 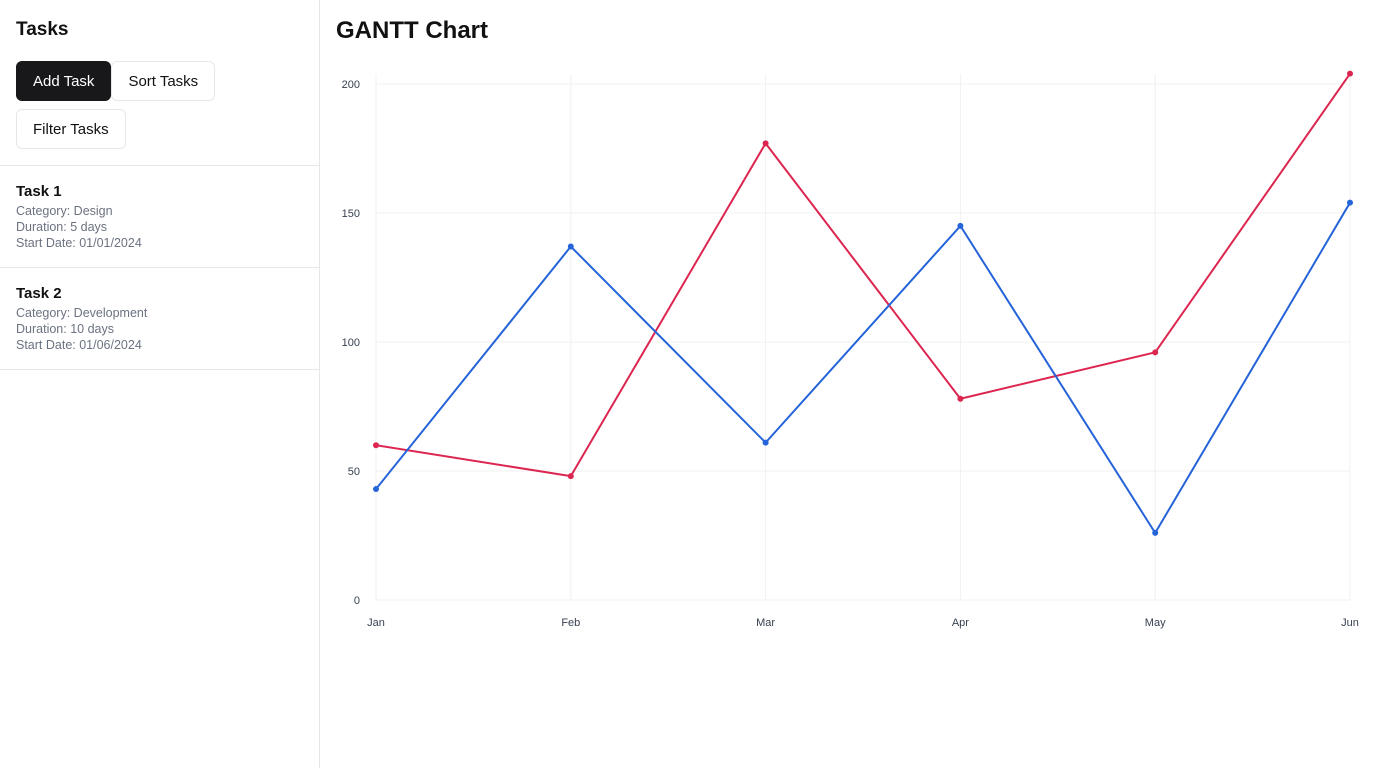 What do you see at coordinates (82, 313) in the screenshot?
I see `task-category: Category: Development` at bounding box center [82, 313].